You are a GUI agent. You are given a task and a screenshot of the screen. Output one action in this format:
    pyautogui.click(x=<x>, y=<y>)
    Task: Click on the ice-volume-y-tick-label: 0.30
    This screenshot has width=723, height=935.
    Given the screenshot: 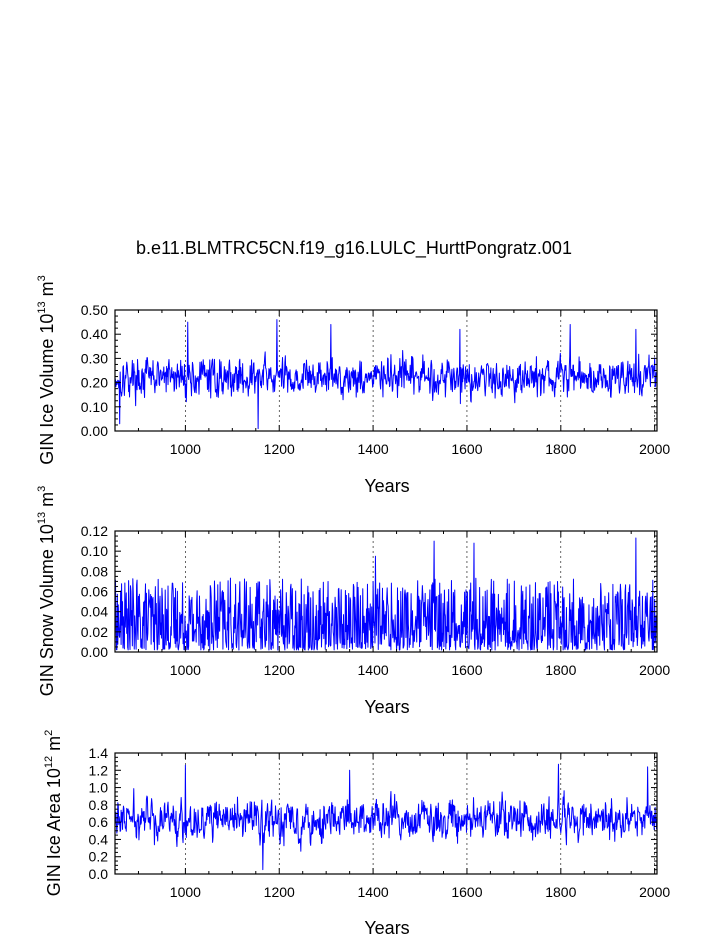 What is the action you would take?
    pyautogui.click(x=94, y=358)
    